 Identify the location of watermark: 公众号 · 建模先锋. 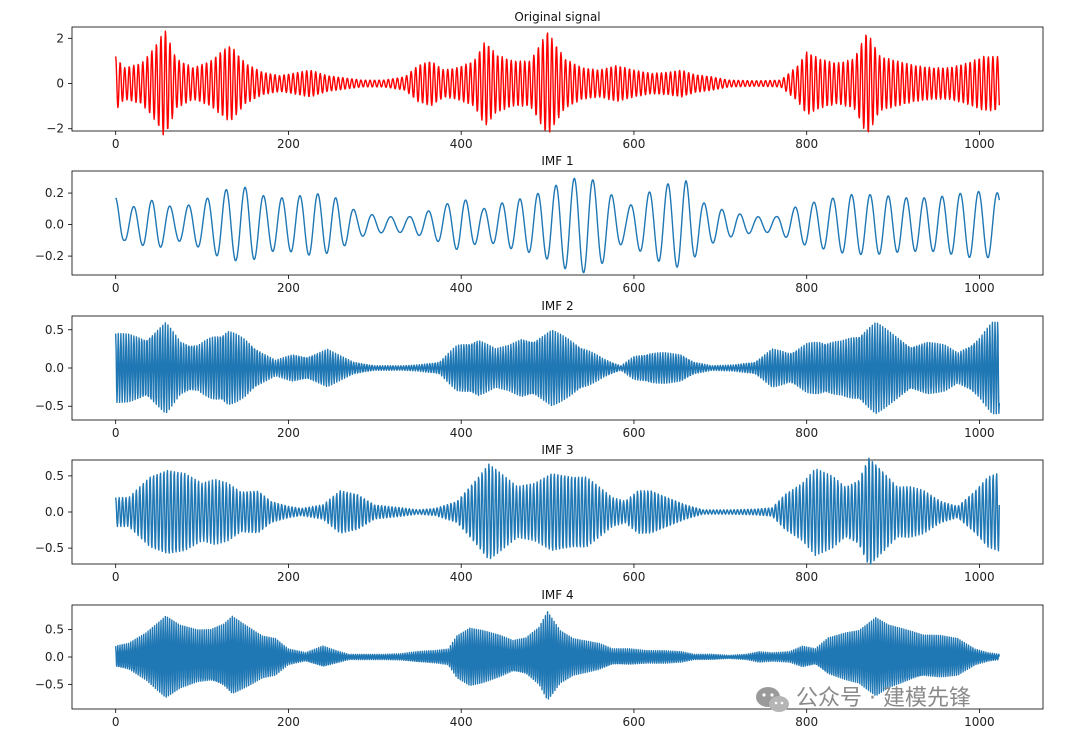
(863, 699).